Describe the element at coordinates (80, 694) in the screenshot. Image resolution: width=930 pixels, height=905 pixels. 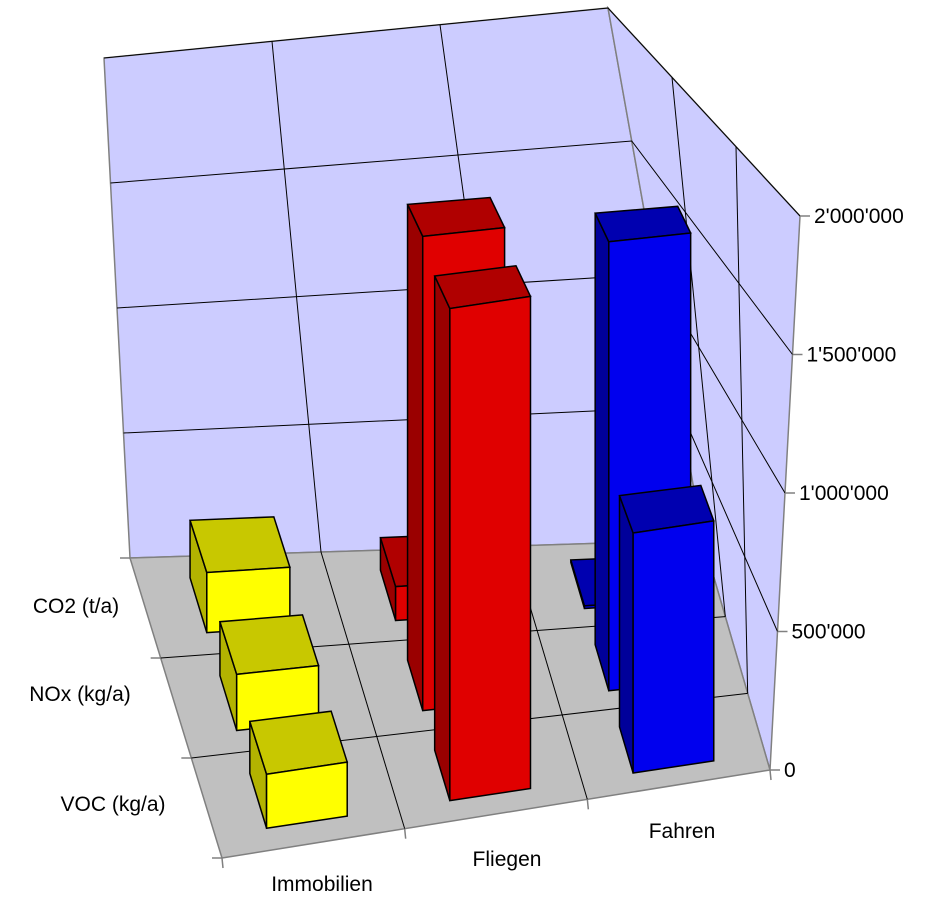
I see `series-label: NOx (kg/a)` at that location.